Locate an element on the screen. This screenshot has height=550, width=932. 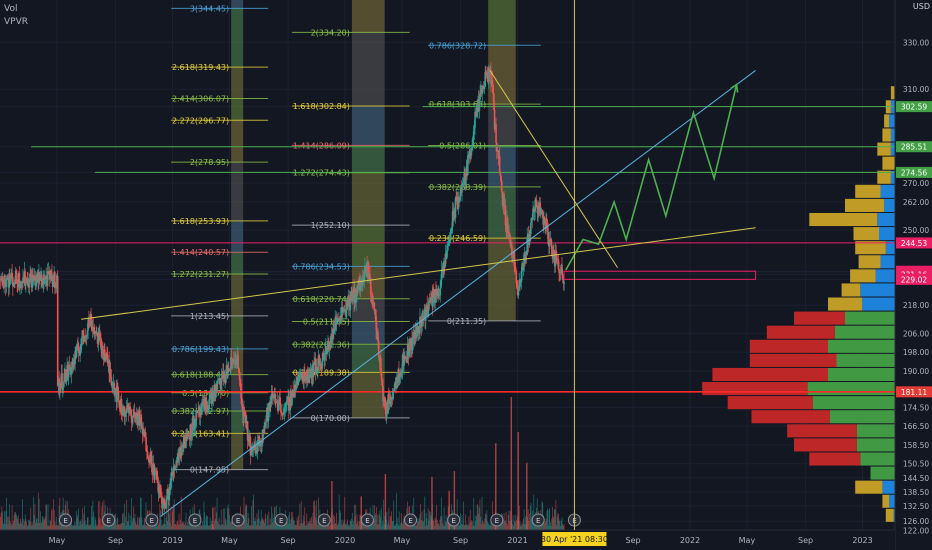
legend-vpvr: VPVR is located at coordinates (16, 22).